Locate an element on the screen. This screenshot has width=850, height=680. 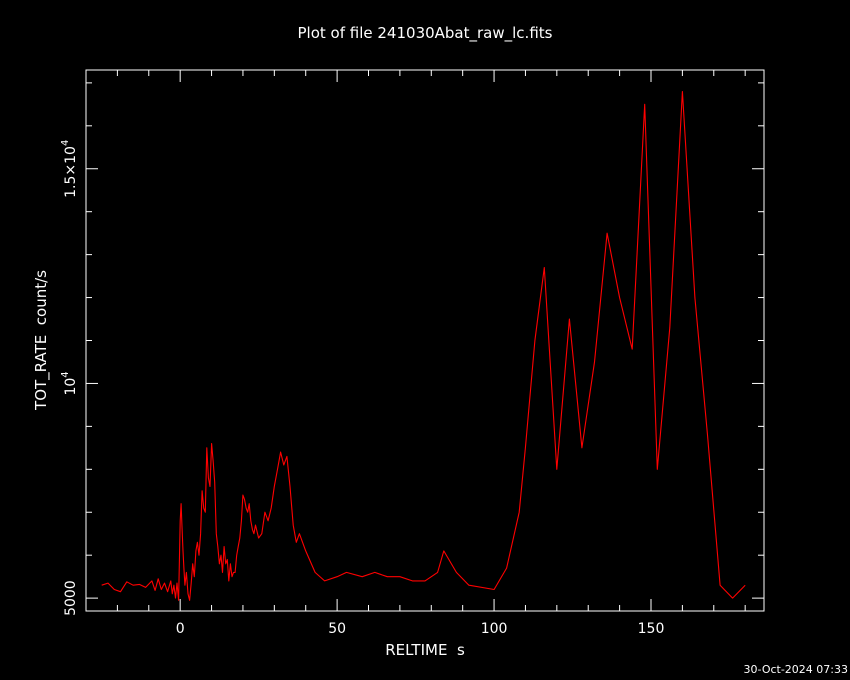
x-tick-label: 100 is located at coordinates (494, 629).